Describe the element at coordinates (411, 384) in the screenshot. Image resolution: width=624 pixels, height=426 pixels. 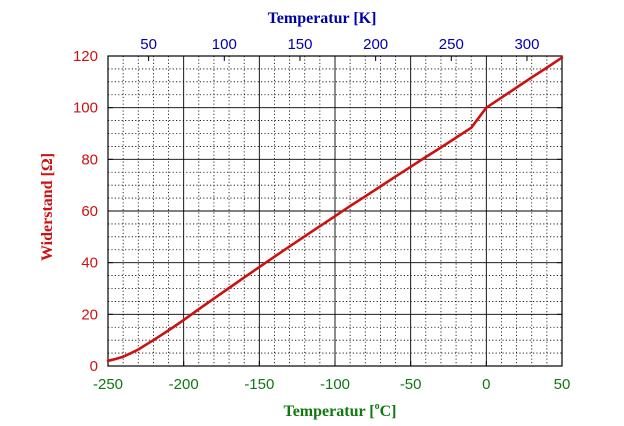
I see `x-tick-label: -50` at that location.